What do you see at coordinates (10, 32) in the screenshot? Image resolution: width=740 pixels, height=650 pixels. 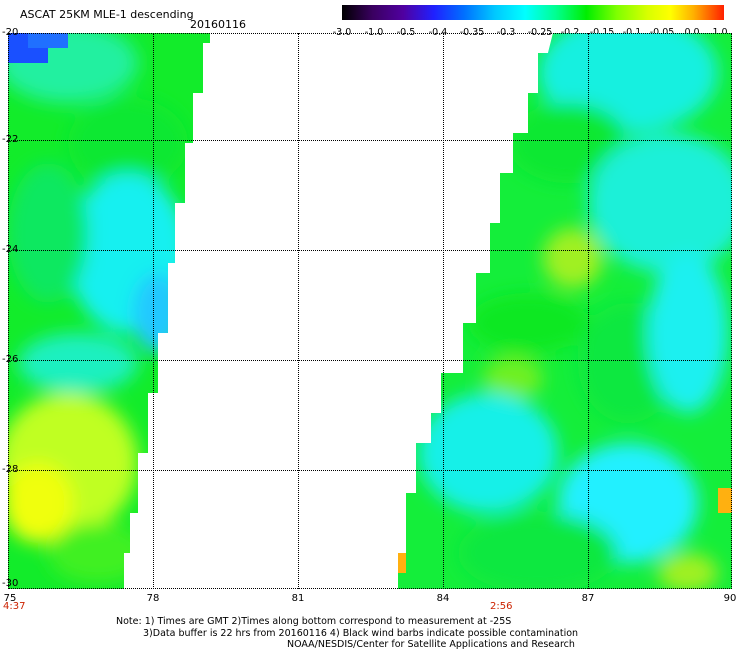 I see `lat-label: -20` at bounding box center [10, 32].